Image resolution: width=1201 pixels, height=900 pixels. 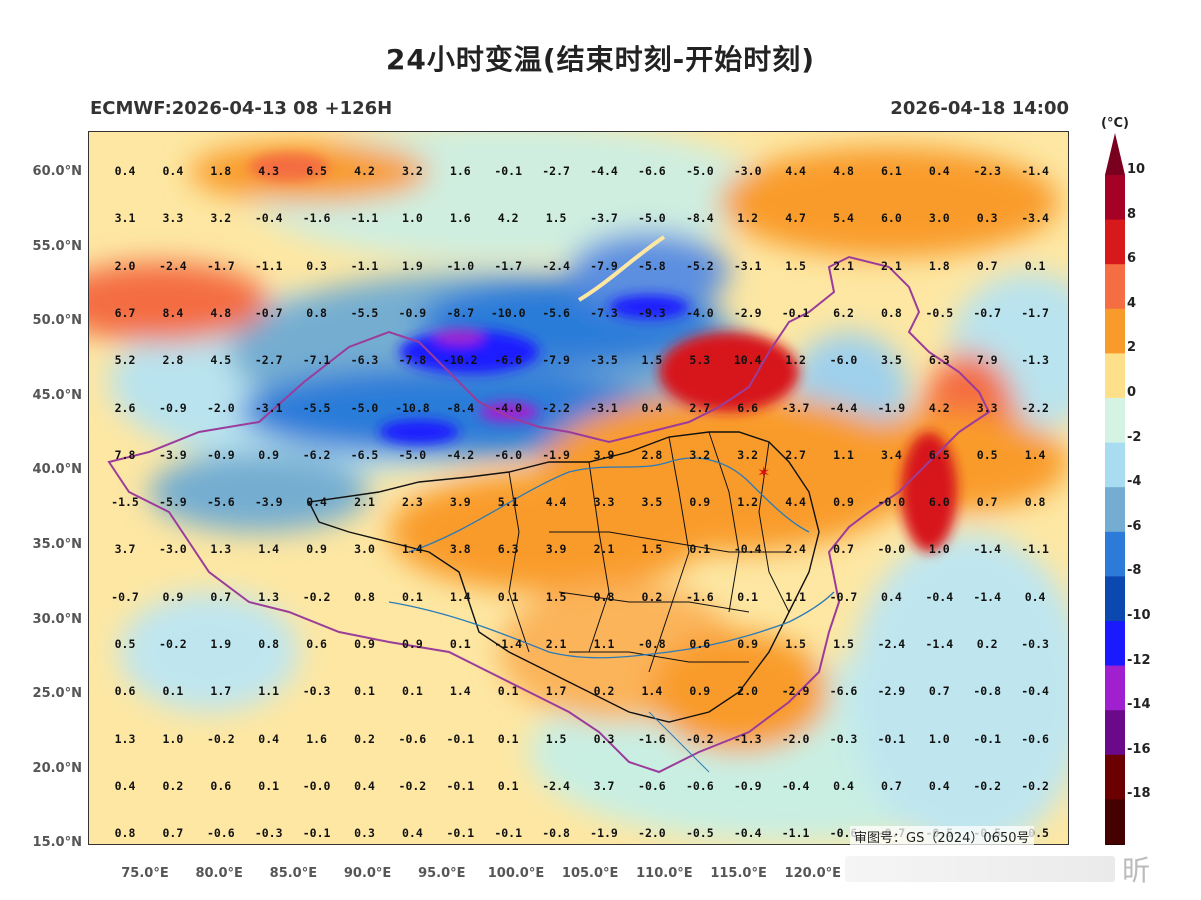 What do you see at coordinates (460, 454) in the screenshot?
I see `temp-value: -4.2` at bounding box center [460, 454].